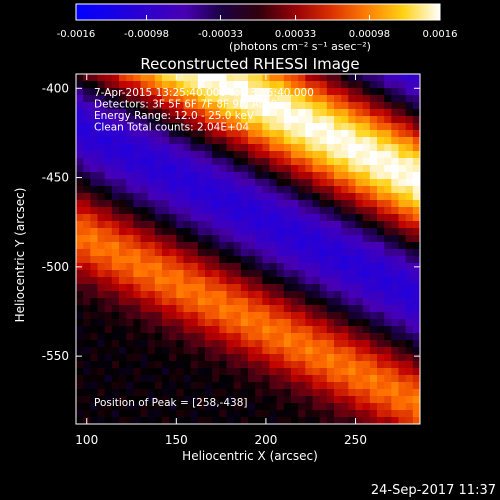  Describe the element at coordinates (171, 128) in the screenshot. I see `annotation-line: Clean Total counts: 2.04E+04` at that location.